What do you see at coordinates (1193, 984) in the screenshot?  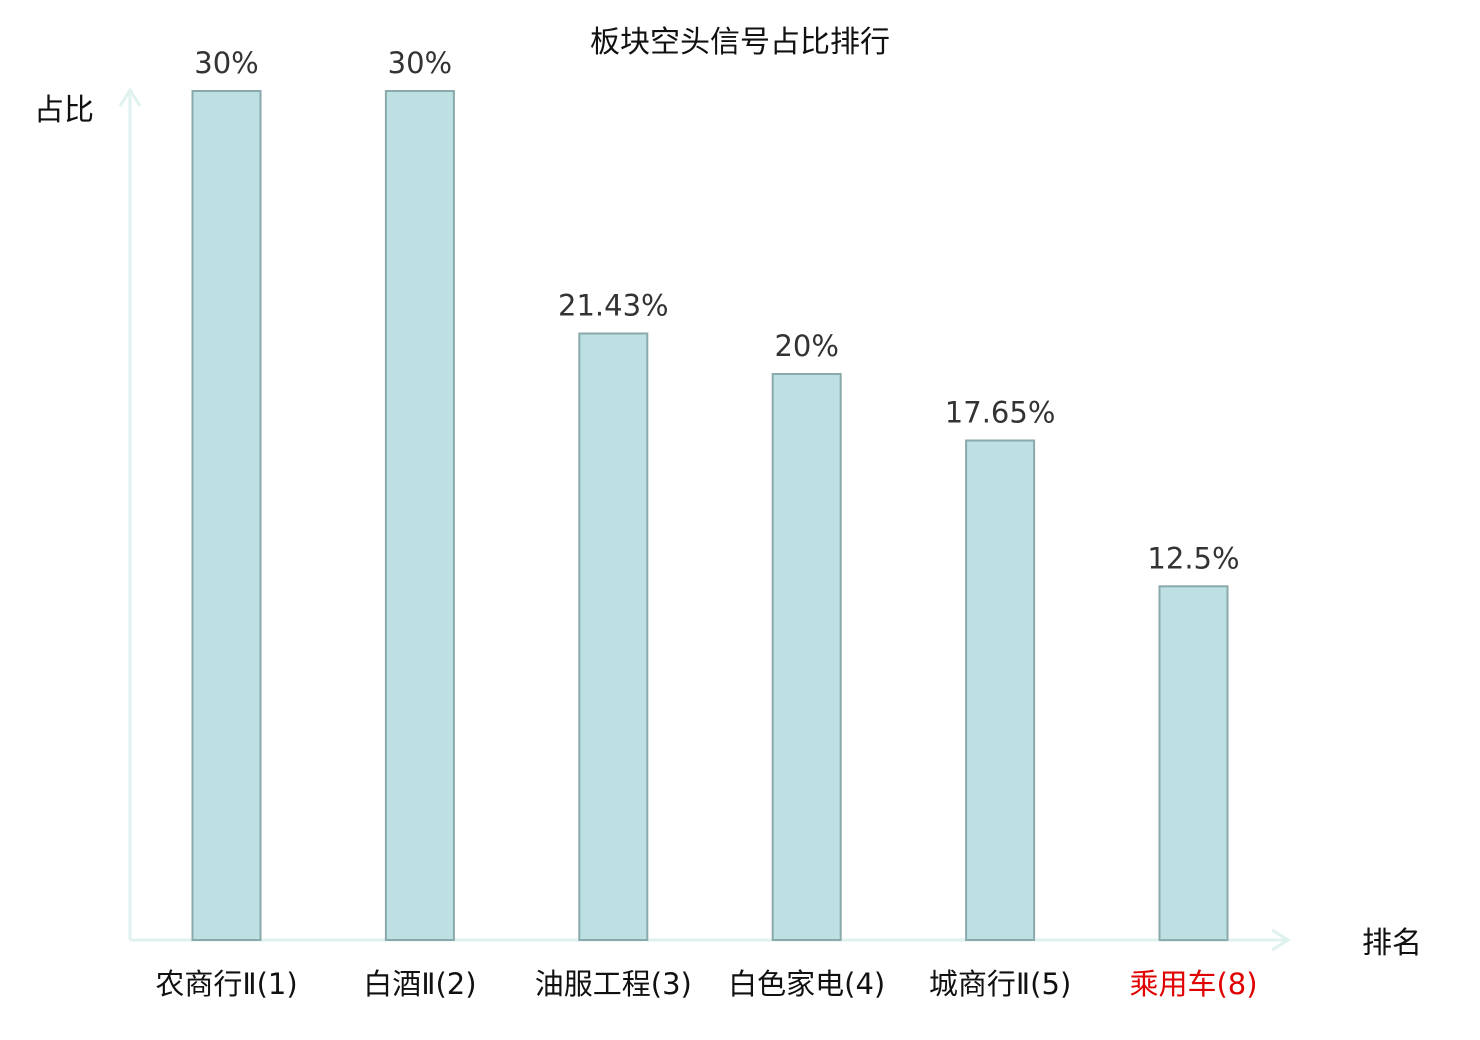 I see `category-label-6: 乘用车(8)` at bounding box center [1193, 984].